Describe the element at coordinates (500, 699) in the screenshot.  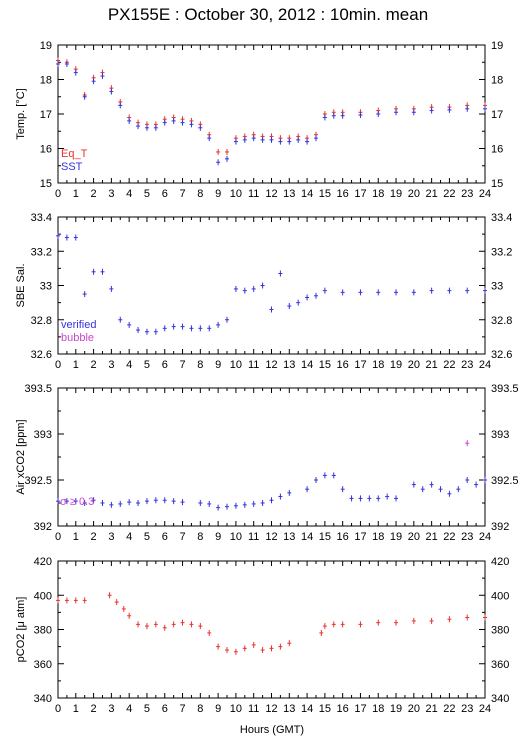
I see `y-tick-label-right: 340` at that location.